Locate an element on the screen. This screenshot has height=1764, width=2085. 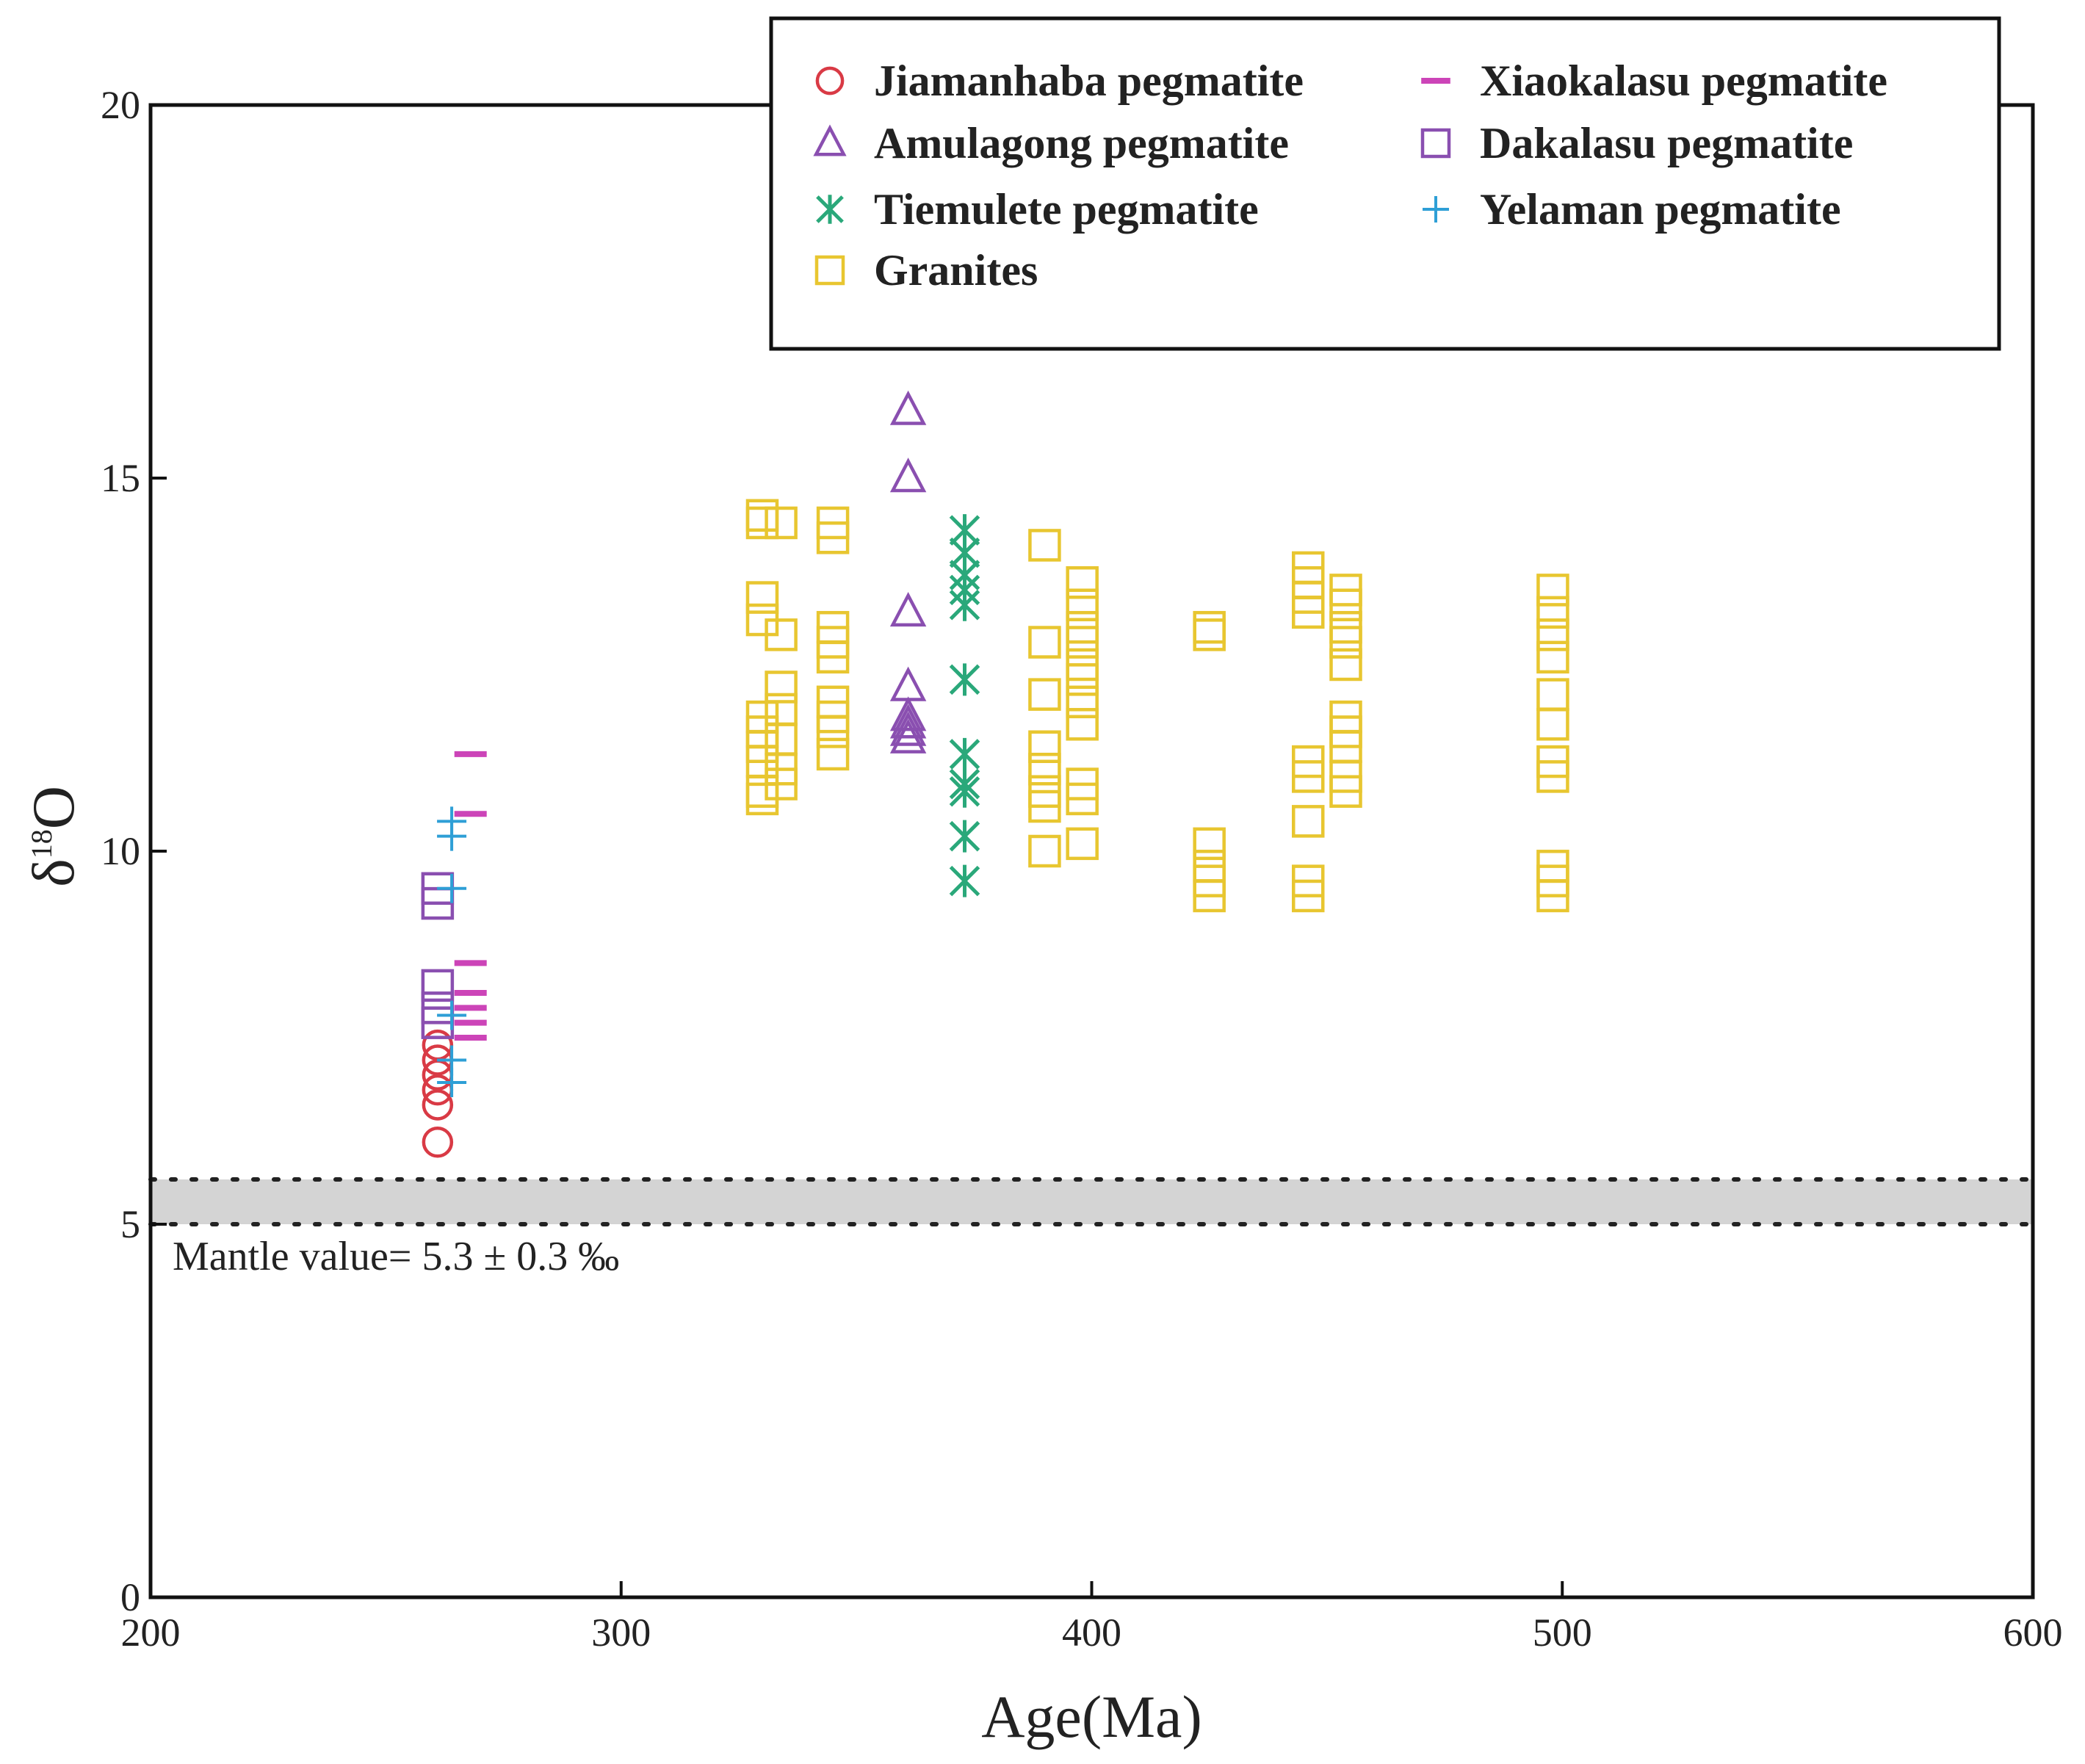
legend-label: Xiaokalasu pegmatite is located at coordinates (1683, 81).